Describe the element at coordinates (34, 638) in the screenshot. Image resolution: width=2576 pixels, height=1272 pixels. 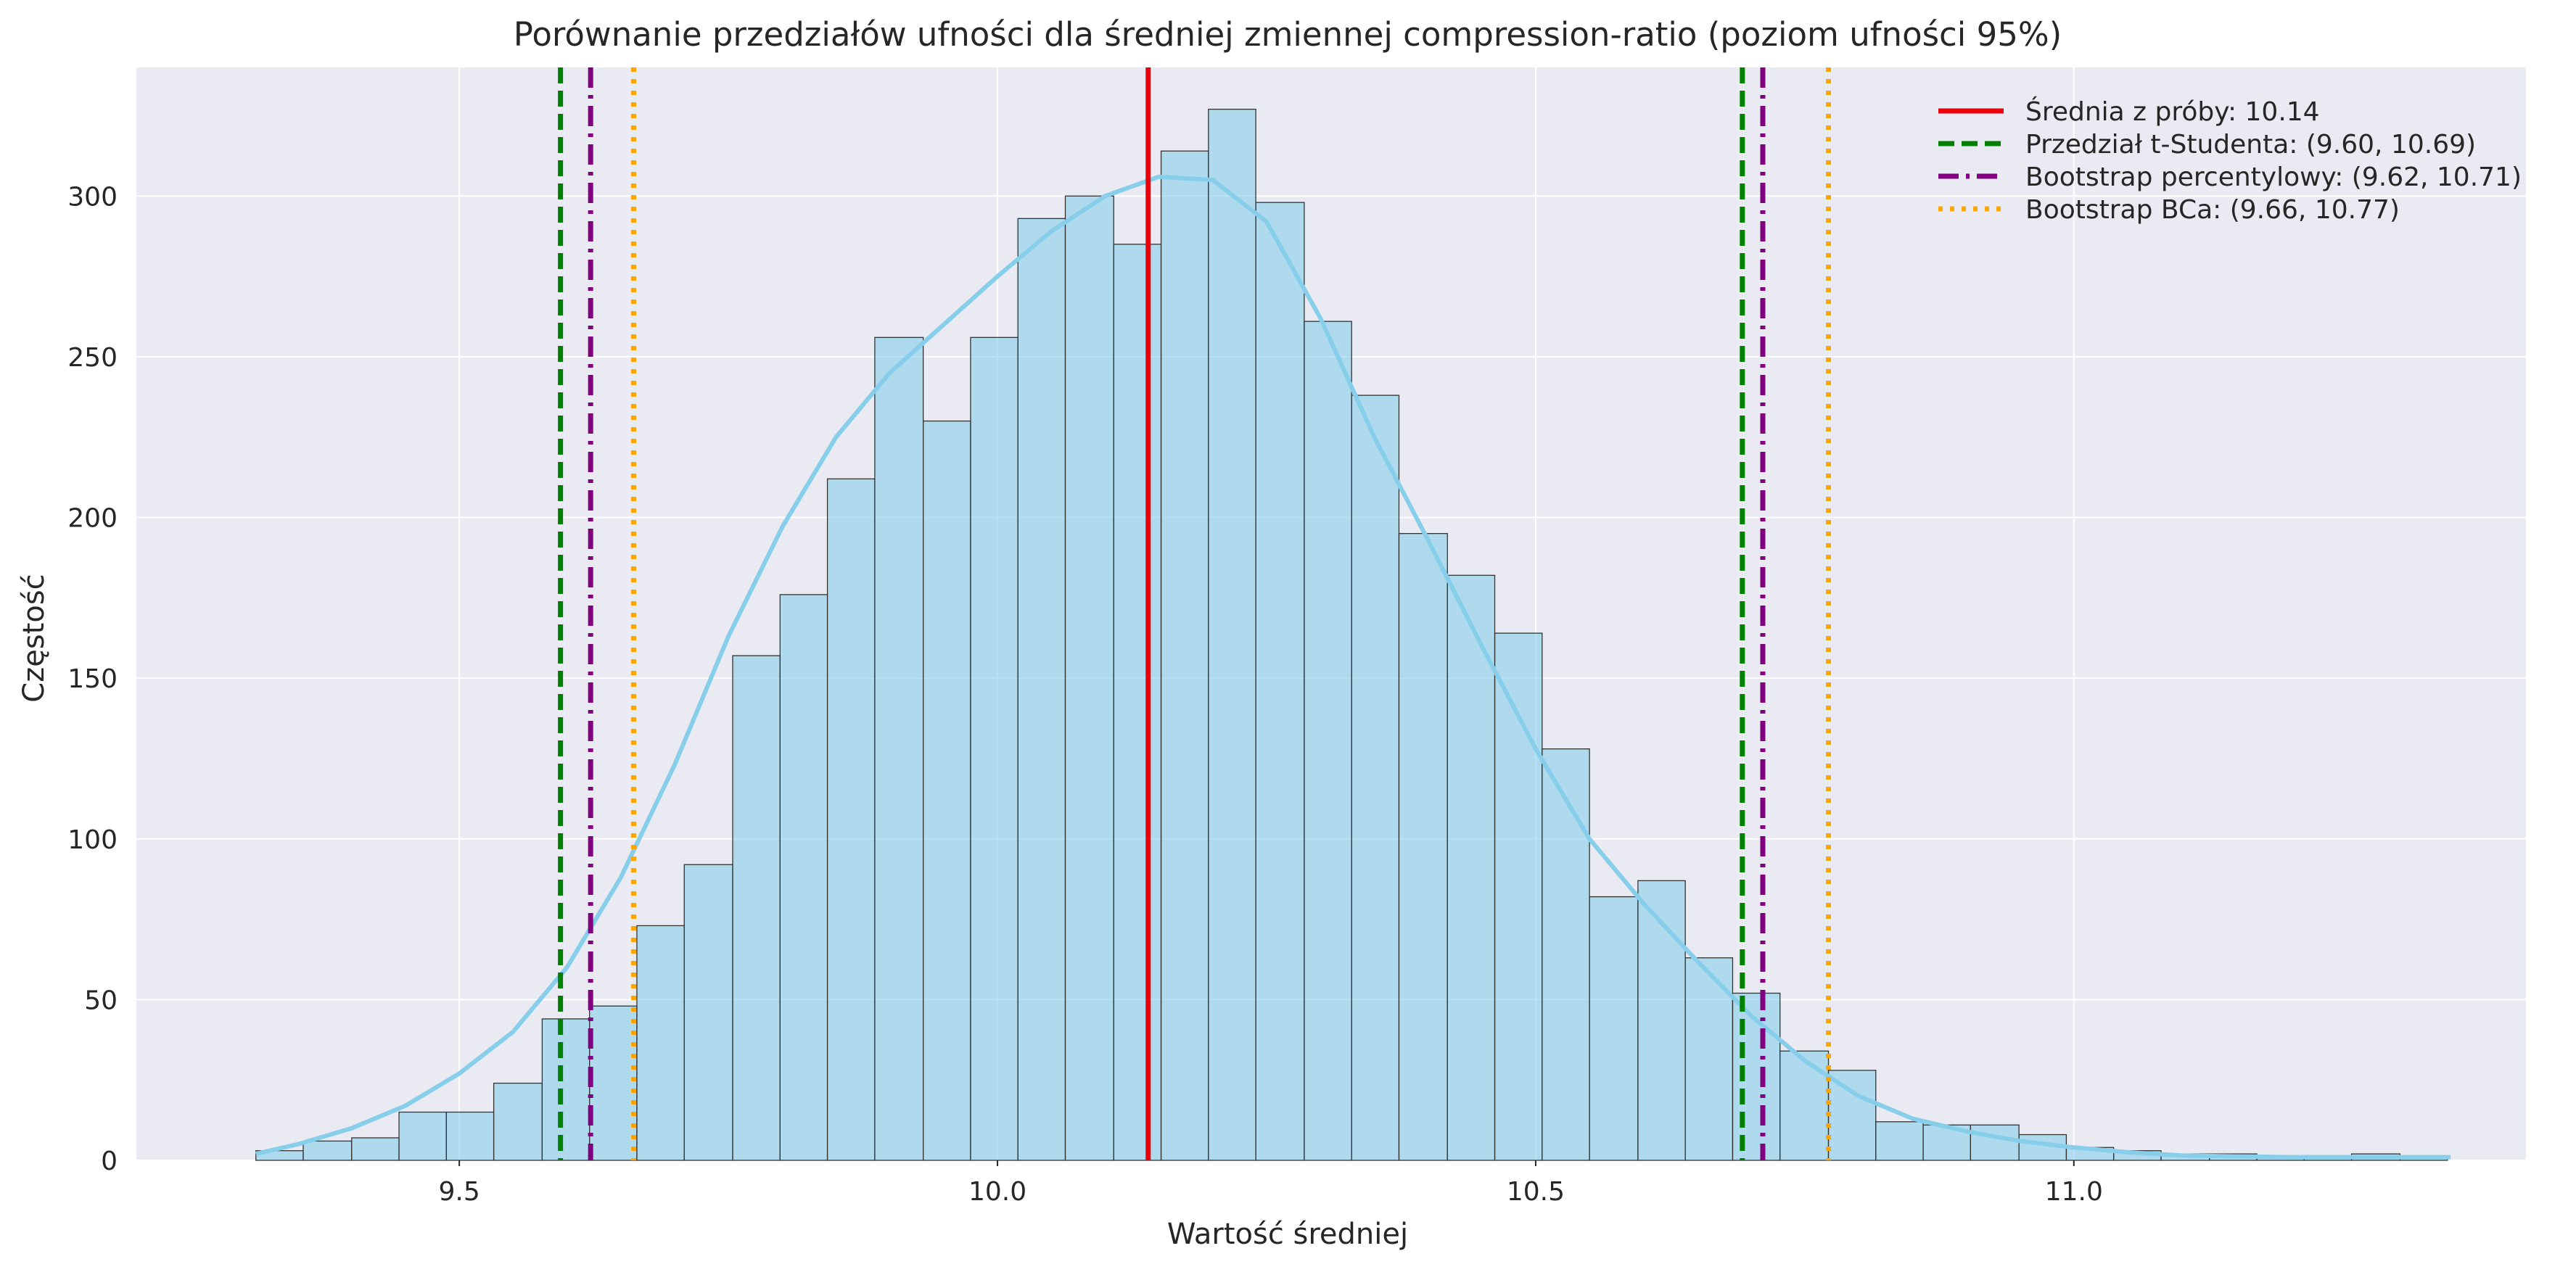
I see `y-axis-label: Częstość` at that location.